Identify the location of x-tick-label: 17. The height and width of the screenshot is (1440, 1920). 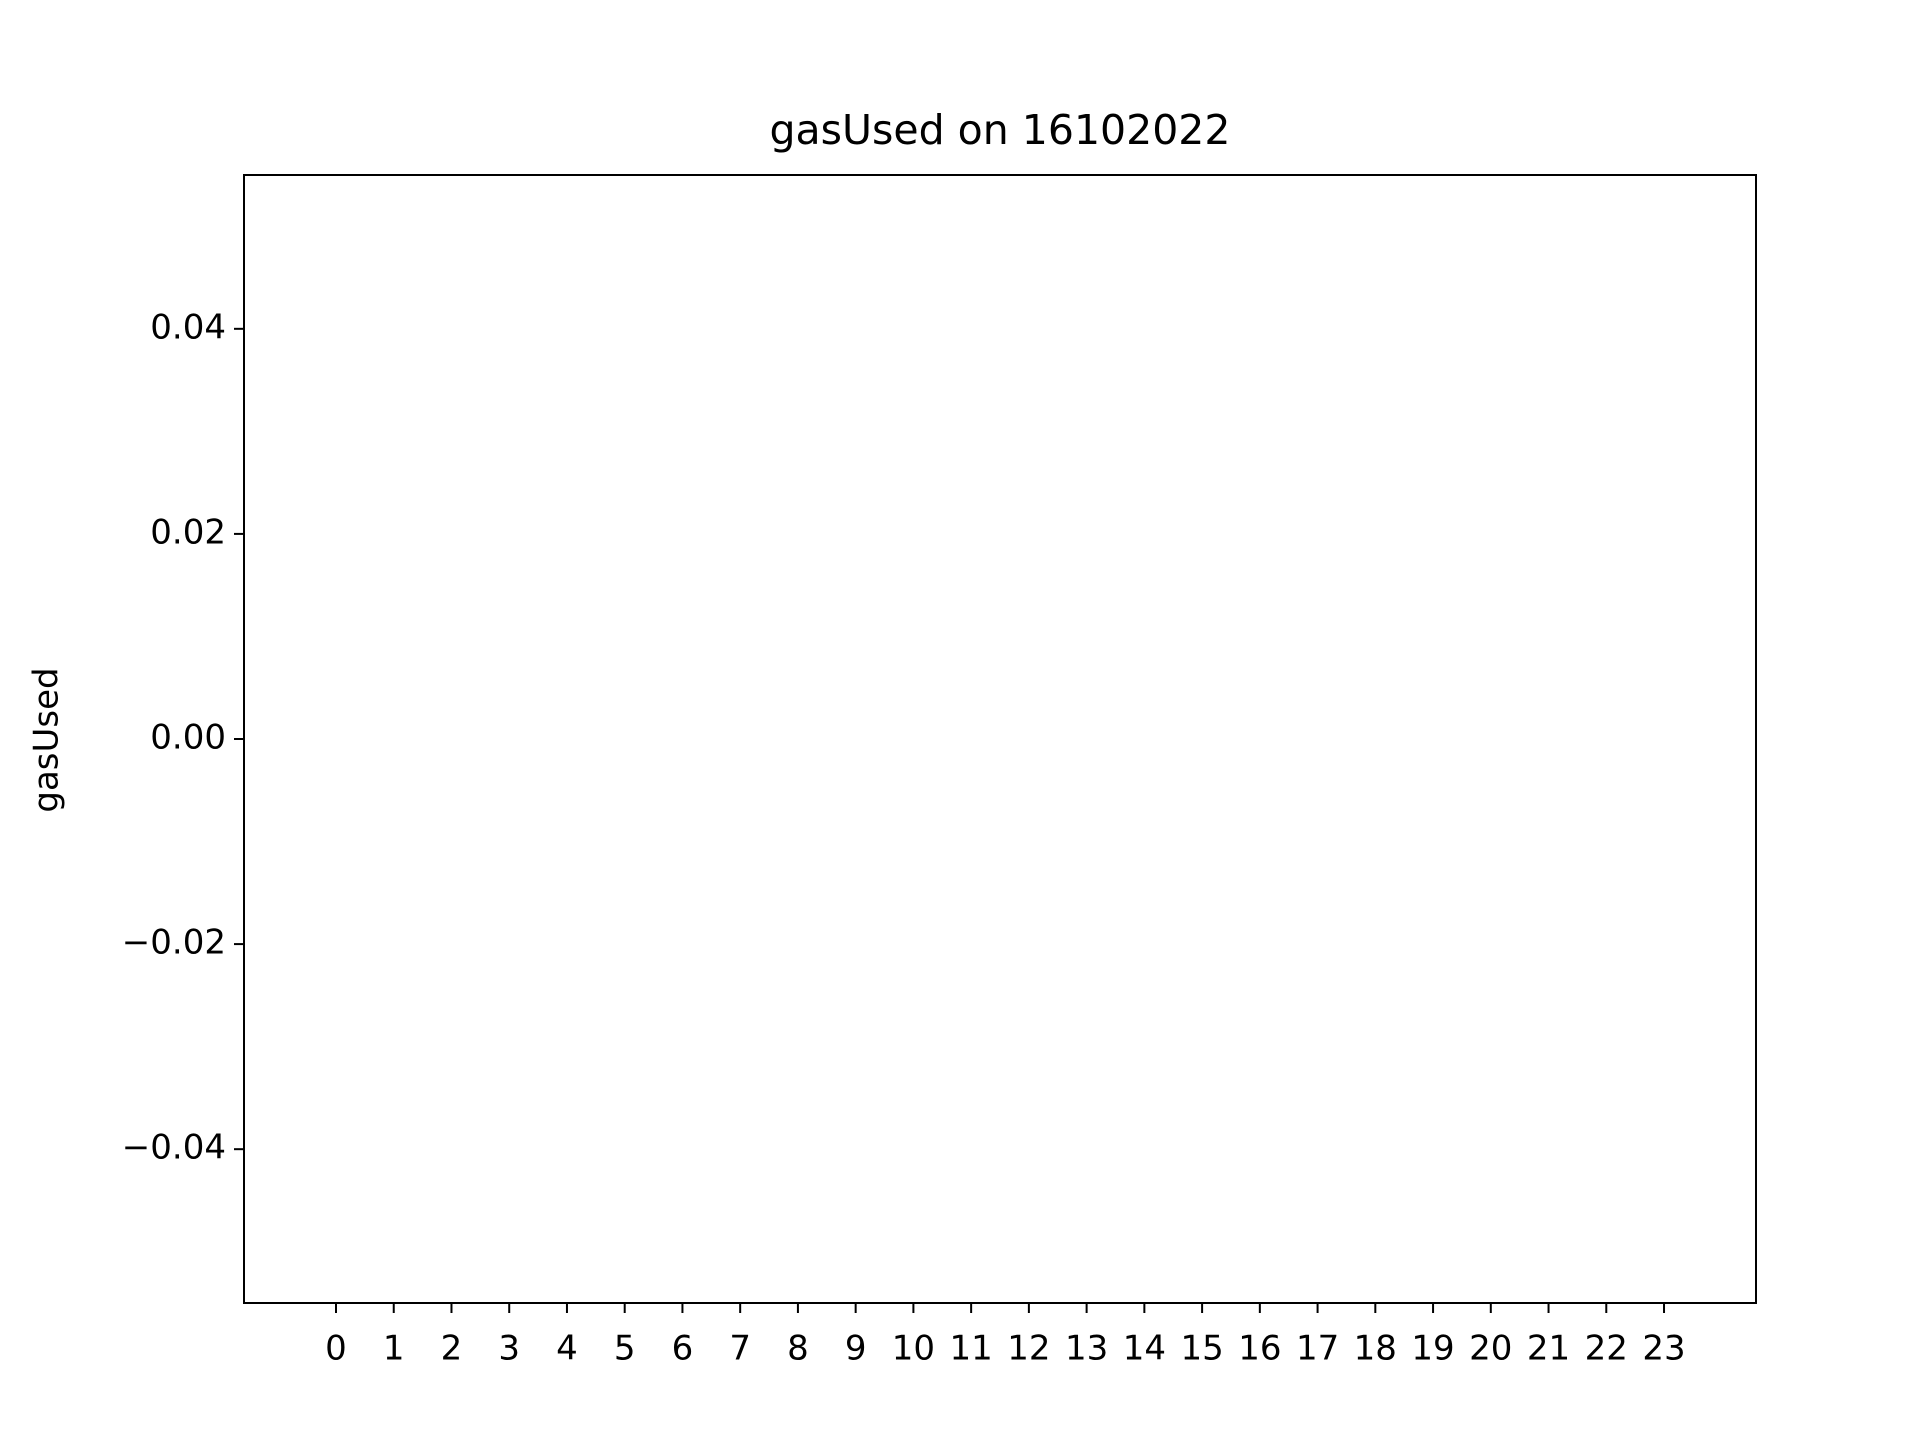
(1317, 1349).